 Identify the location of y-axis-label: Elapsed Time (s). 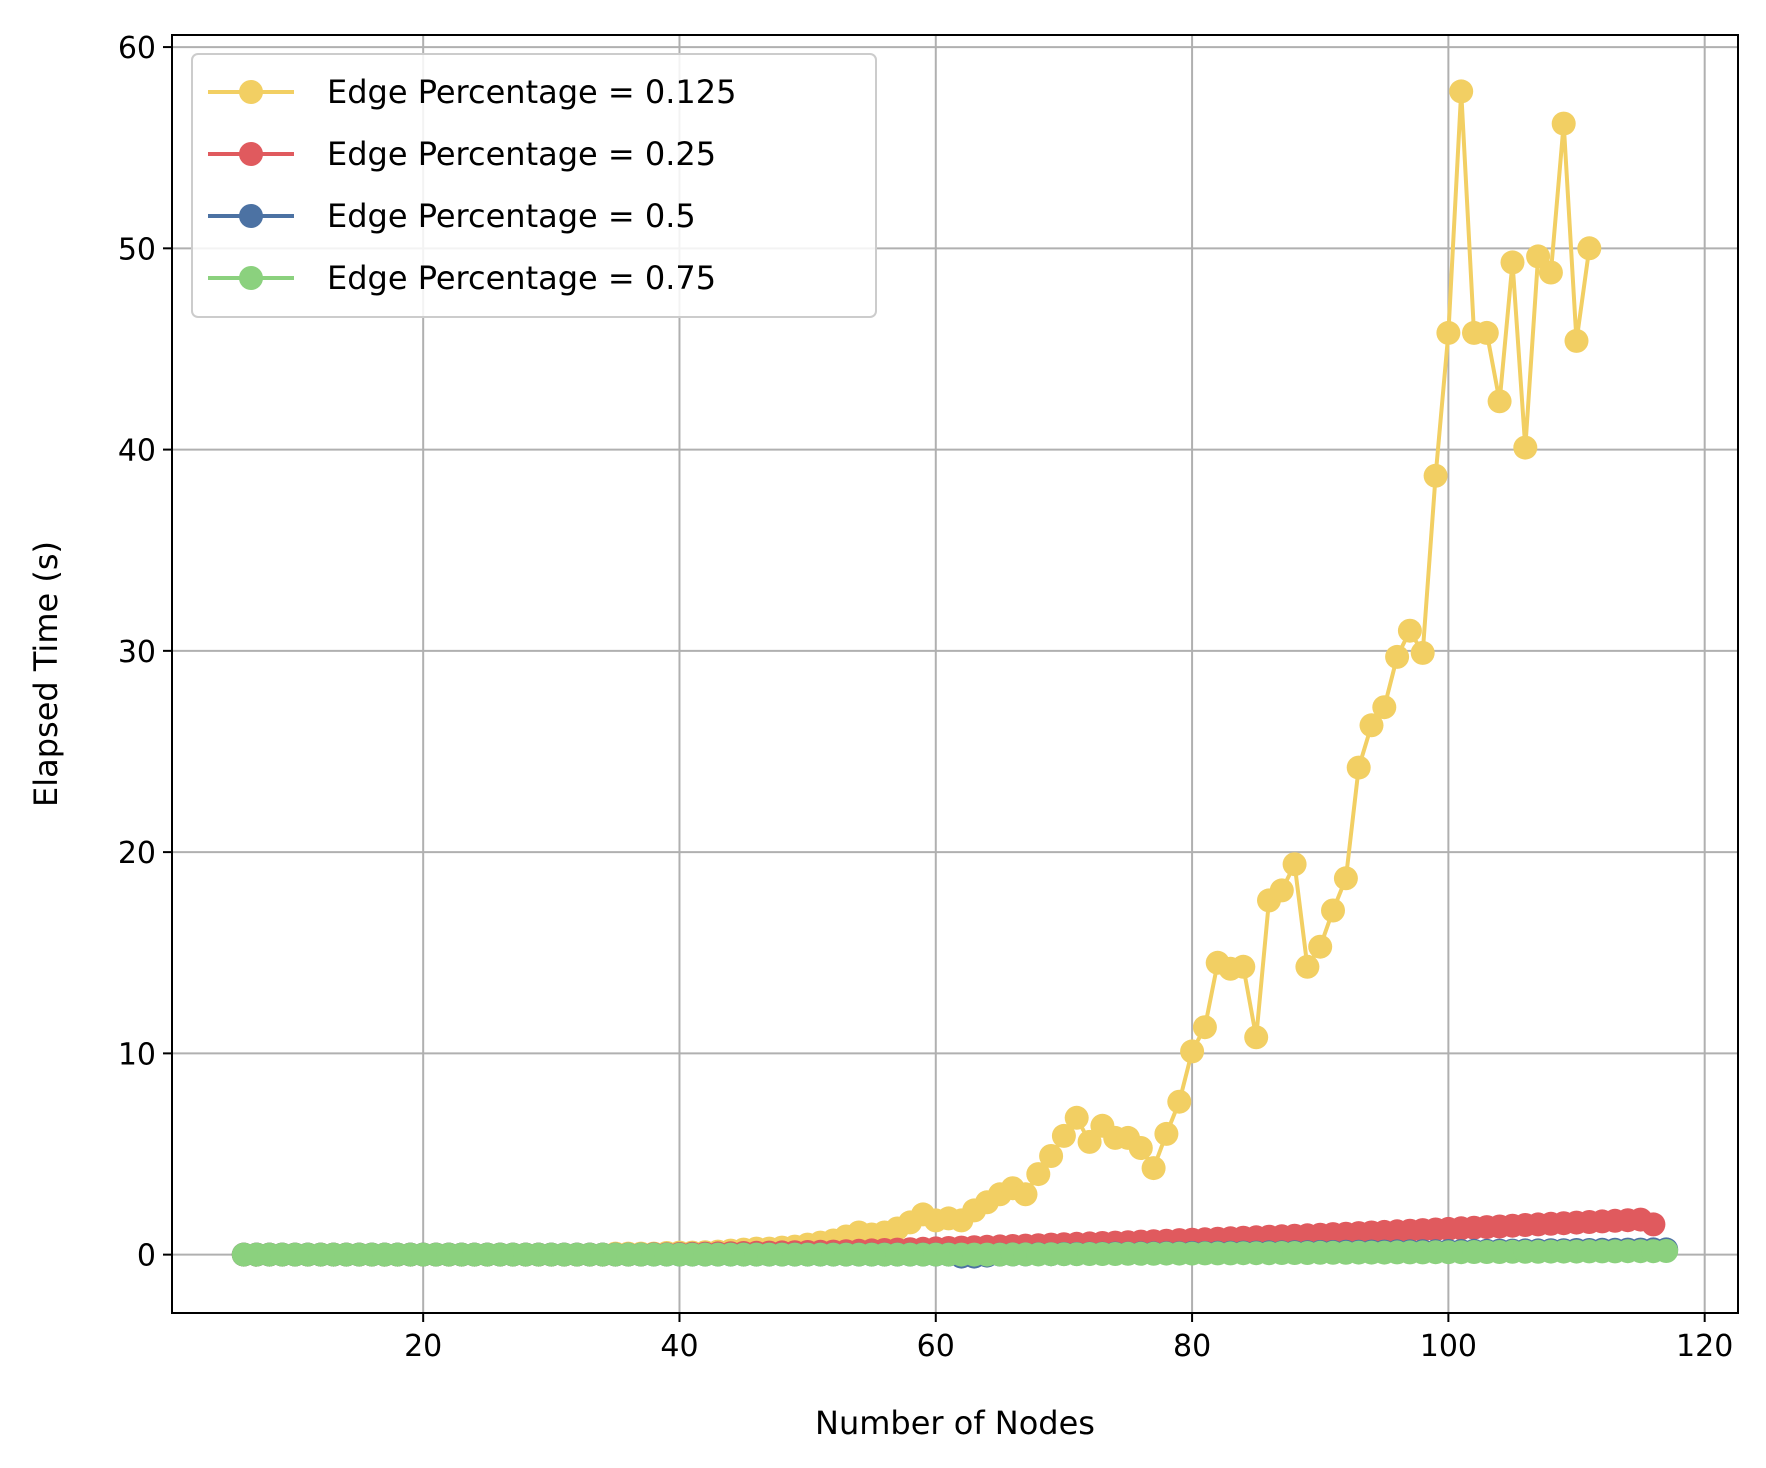
(46, 674).